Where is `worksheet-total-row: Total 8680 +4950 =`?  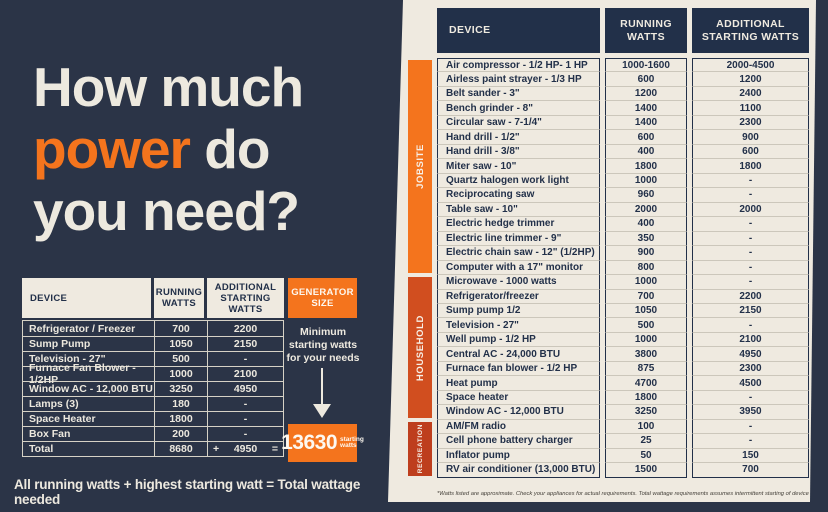 worksheet-total-row: Total 8680 +4950 = is located at coordinates (153, 448).